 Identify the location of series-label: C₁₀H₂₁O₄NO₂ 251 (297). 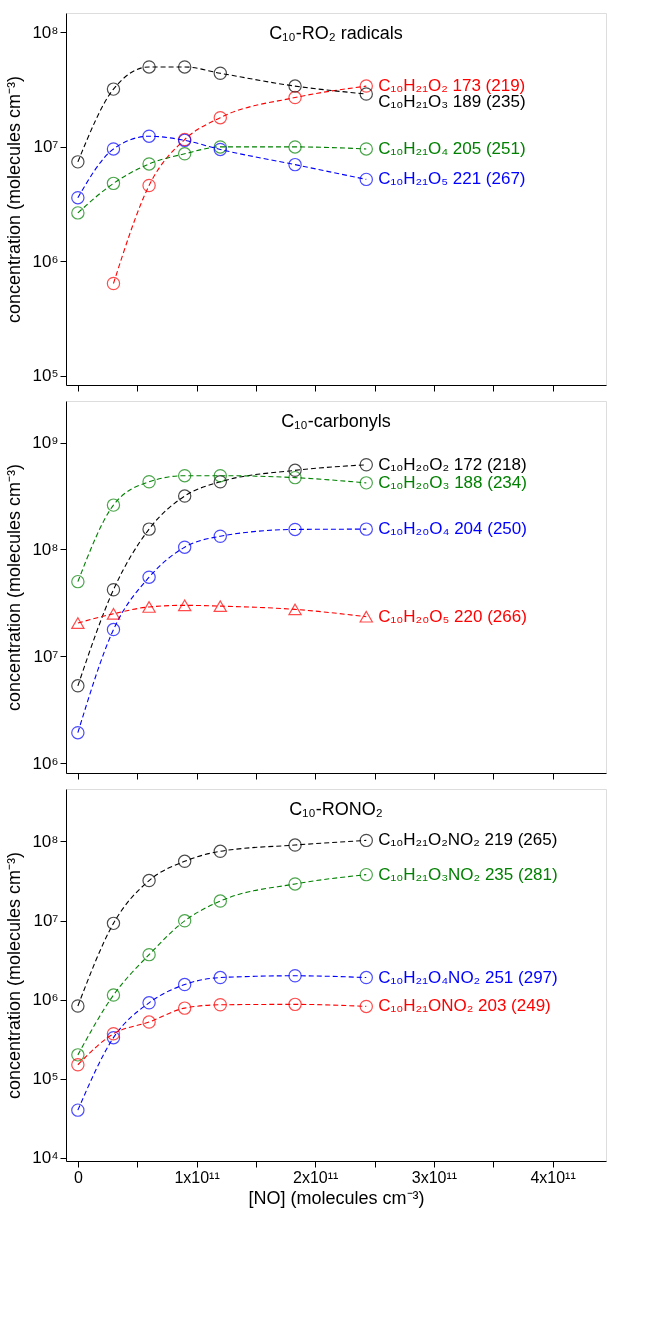
(468, 977).